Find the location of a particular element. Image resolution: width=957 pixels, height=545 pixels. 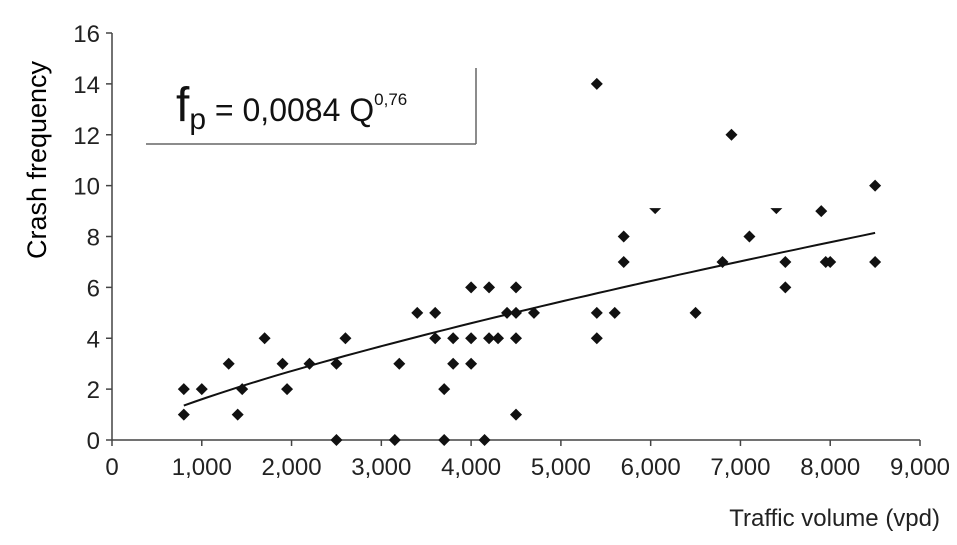

equation-text: fp = 0,0084 Q0,76 is located at coordinates (291, 107).